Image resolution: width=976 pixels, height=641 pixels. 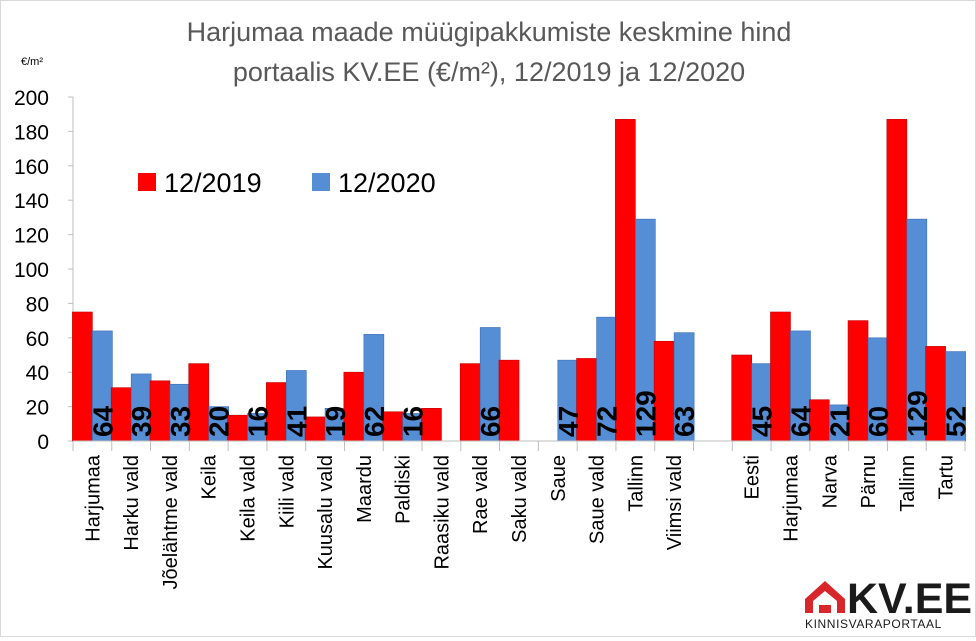 I want to click on y-axis: 0 20 40 60 80 100 120 140 160 180 200, so click(x=44, y=270).